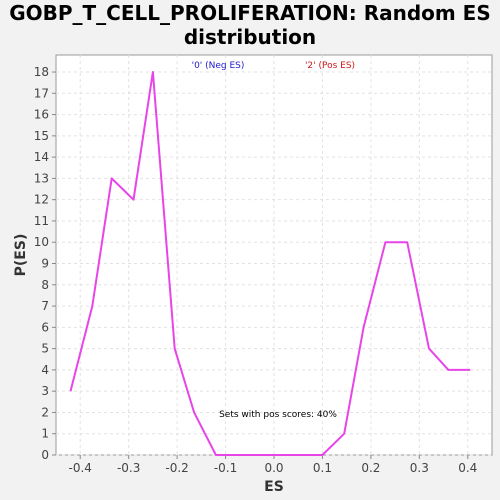 The image size is (500, 500). Describe the element at coordinates (41, 157) in the screenshot. I see `y-tick-label: 14` at that location.